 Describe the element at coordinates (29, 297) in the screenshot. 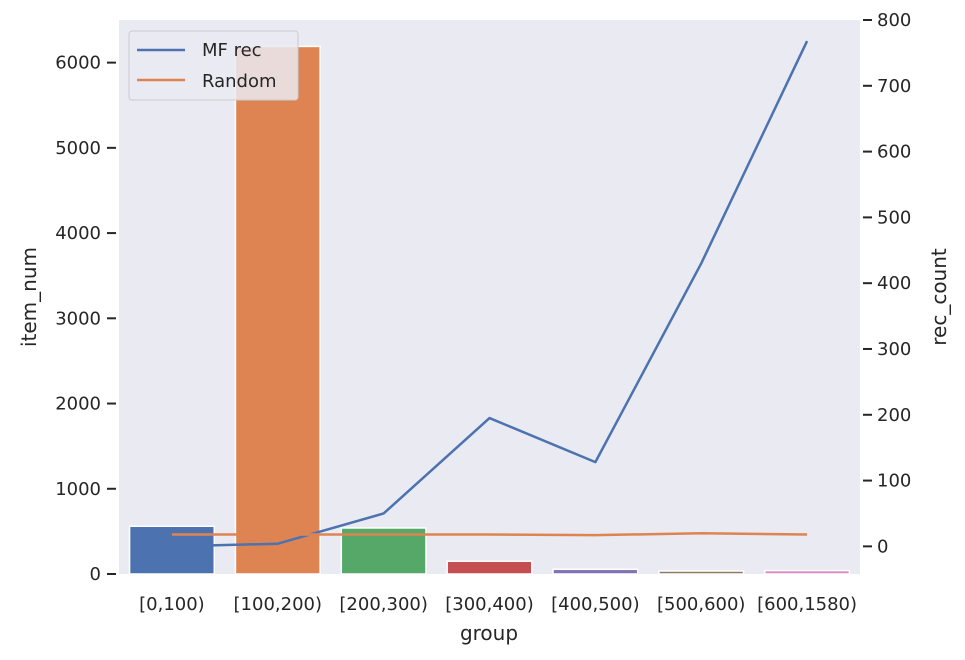

I see `left-axis-label: item_num` at that location.